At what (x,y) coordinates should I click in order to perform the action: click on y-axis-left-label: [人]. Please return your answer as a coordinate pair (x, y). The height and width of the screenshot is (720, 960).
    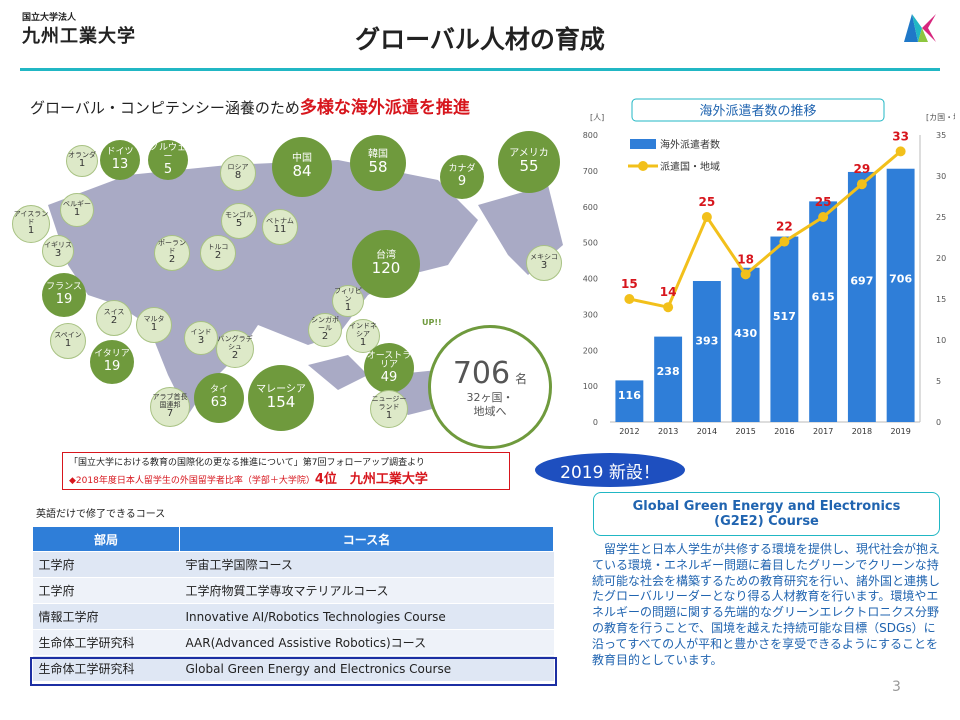
    Looking at the image, I should click on (597, 117).